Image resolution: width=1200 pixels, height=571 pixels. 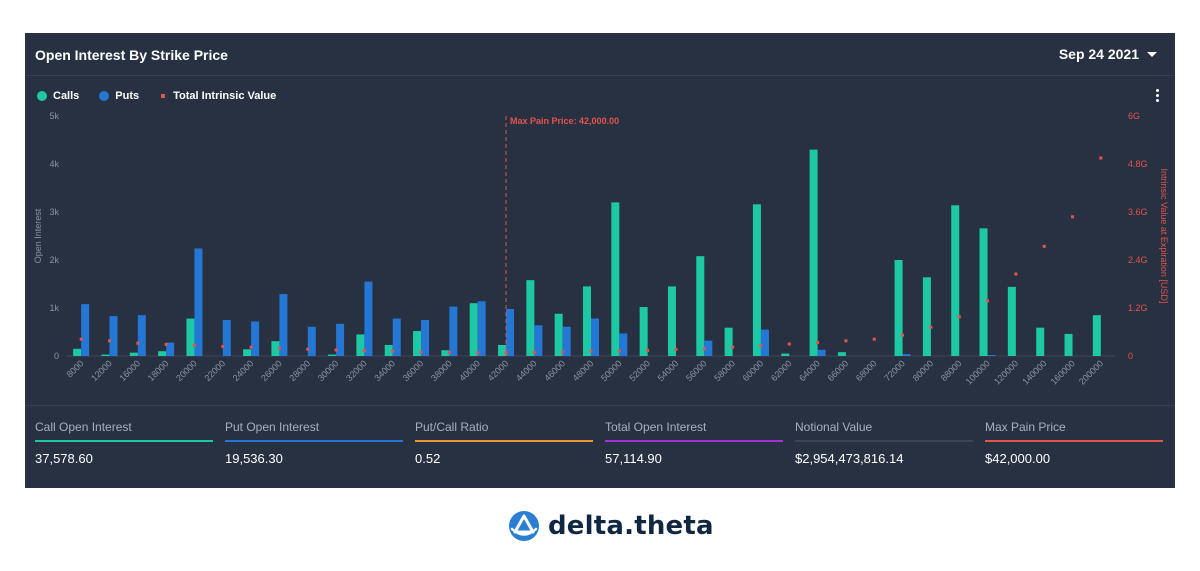 I want to click on x-tick-label: 22000, so click(x=214, y=370).